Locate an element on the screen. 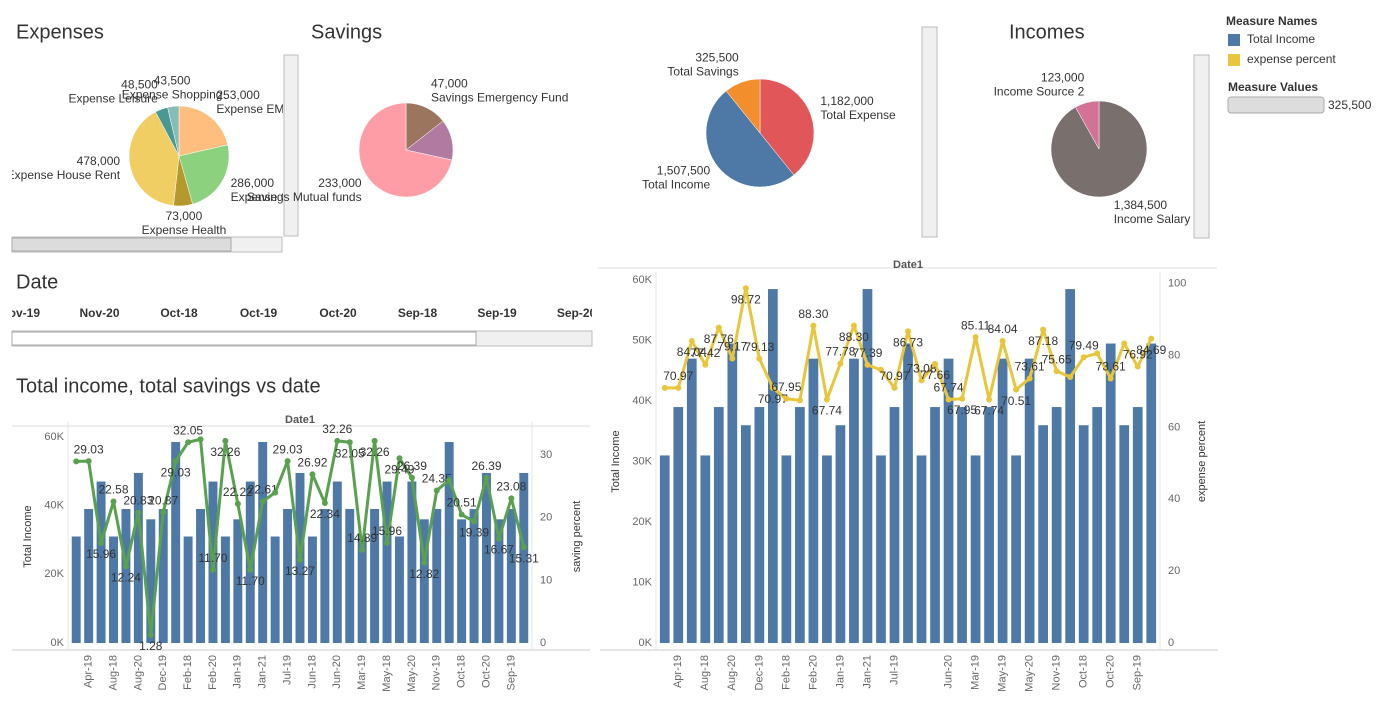 The height and width of the screenshot is (724, 1389). y-tick-label: 60K is located at coordinates (642, 280).